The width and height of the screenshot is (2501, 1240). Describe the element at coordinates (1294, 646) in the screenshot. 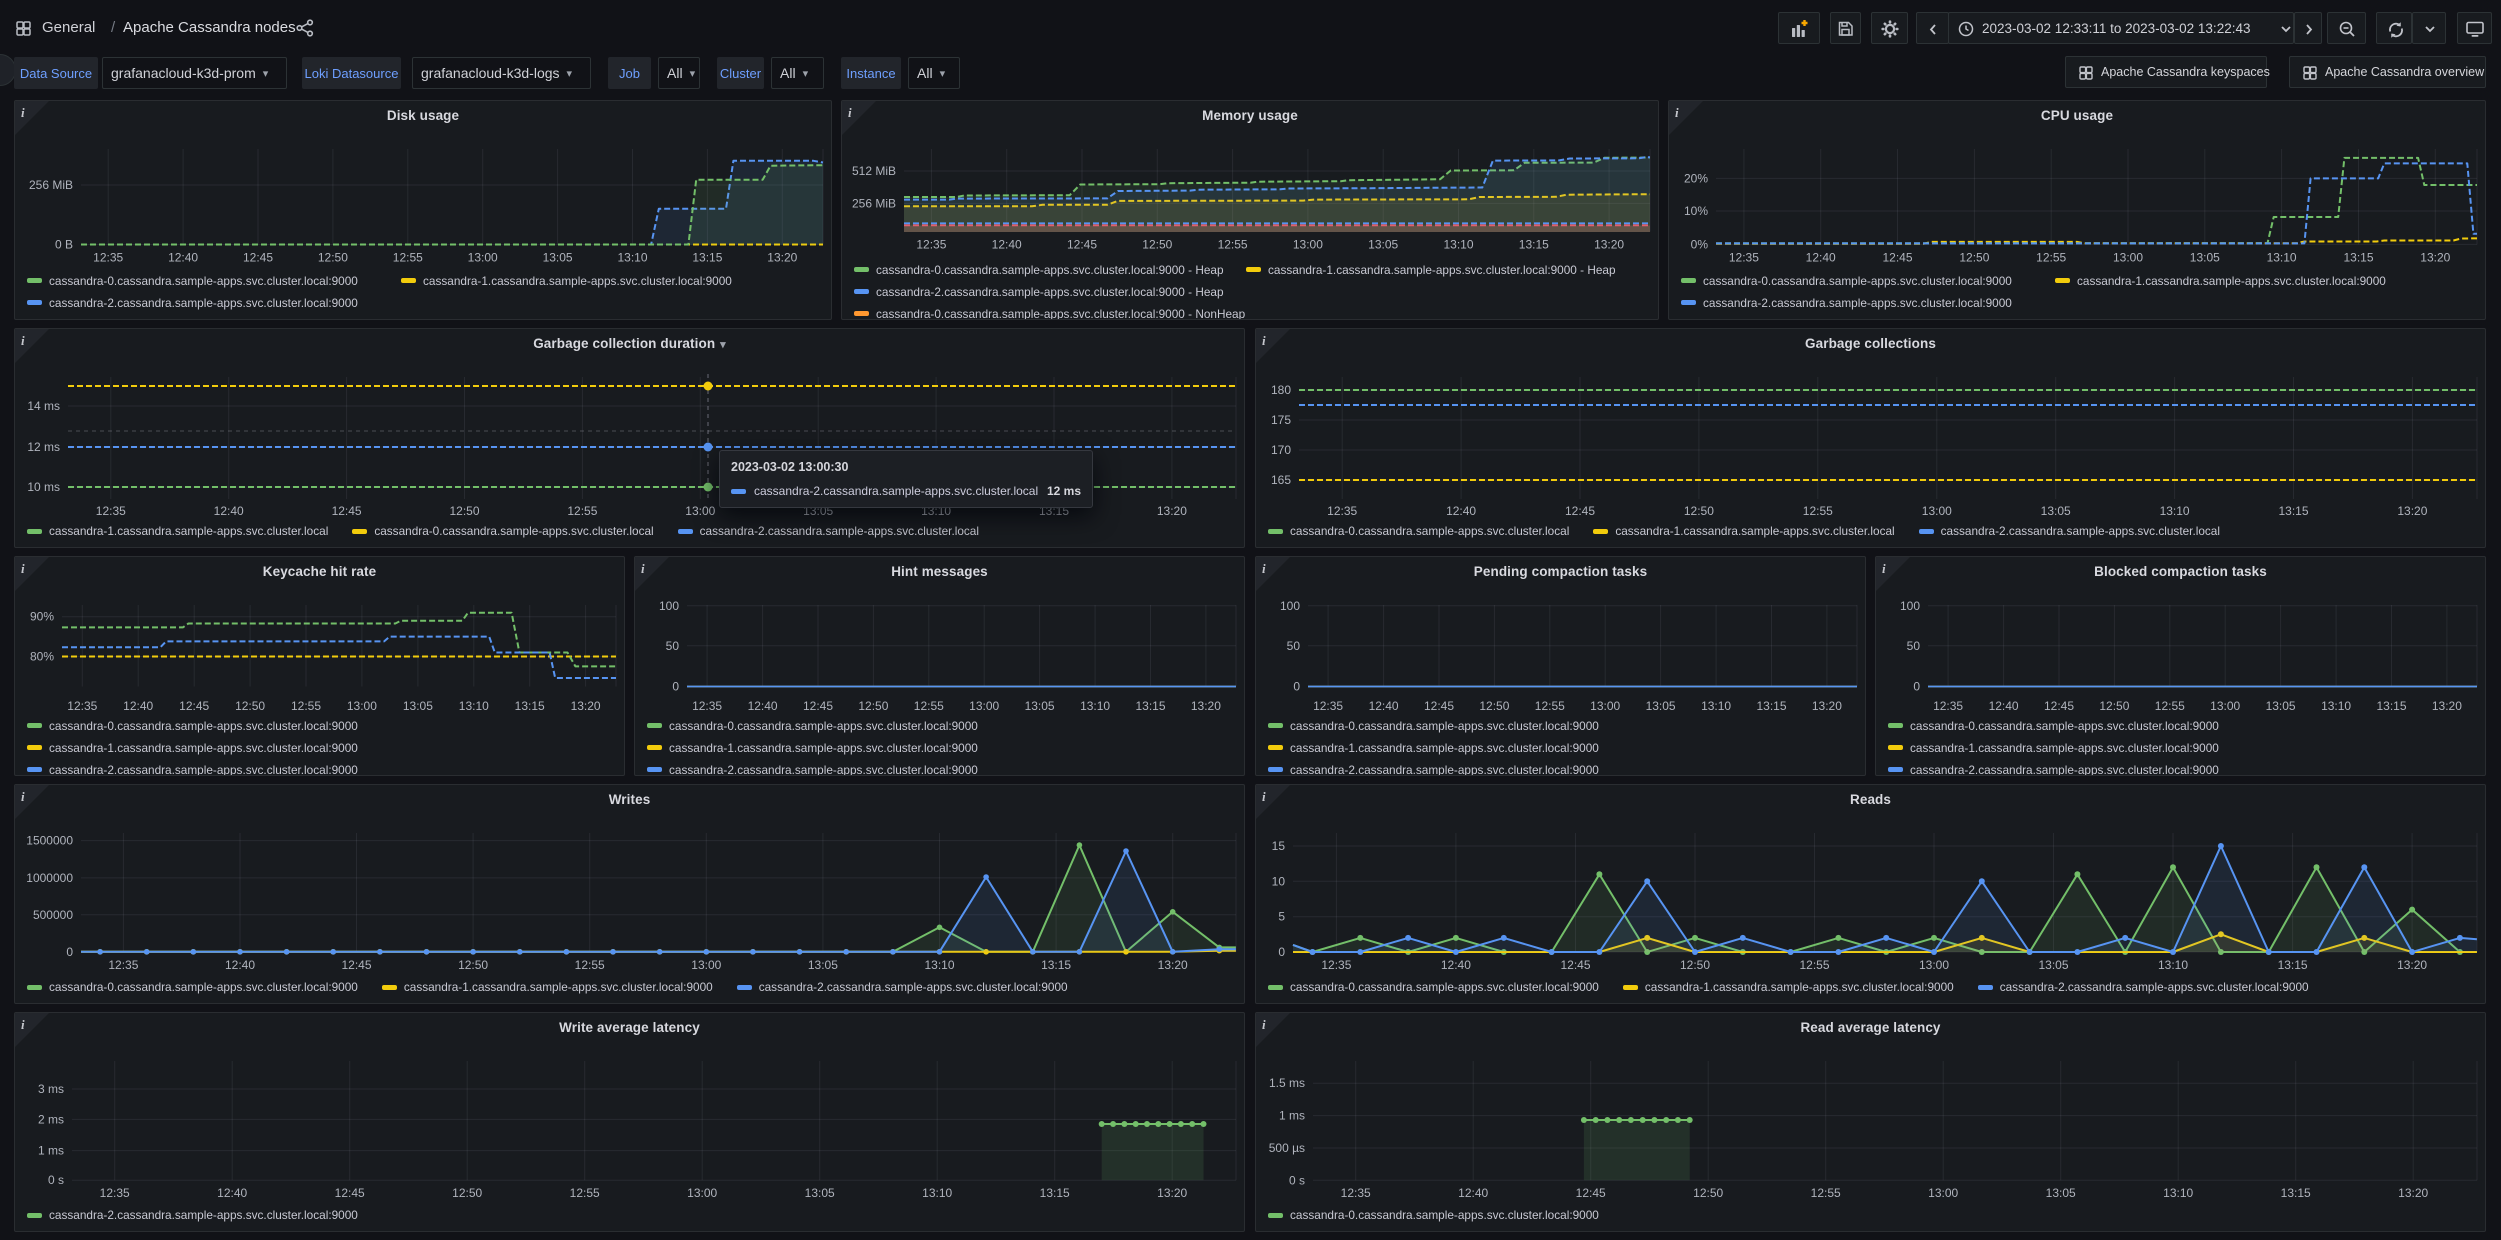

I see `svg-text: 50` at that location.